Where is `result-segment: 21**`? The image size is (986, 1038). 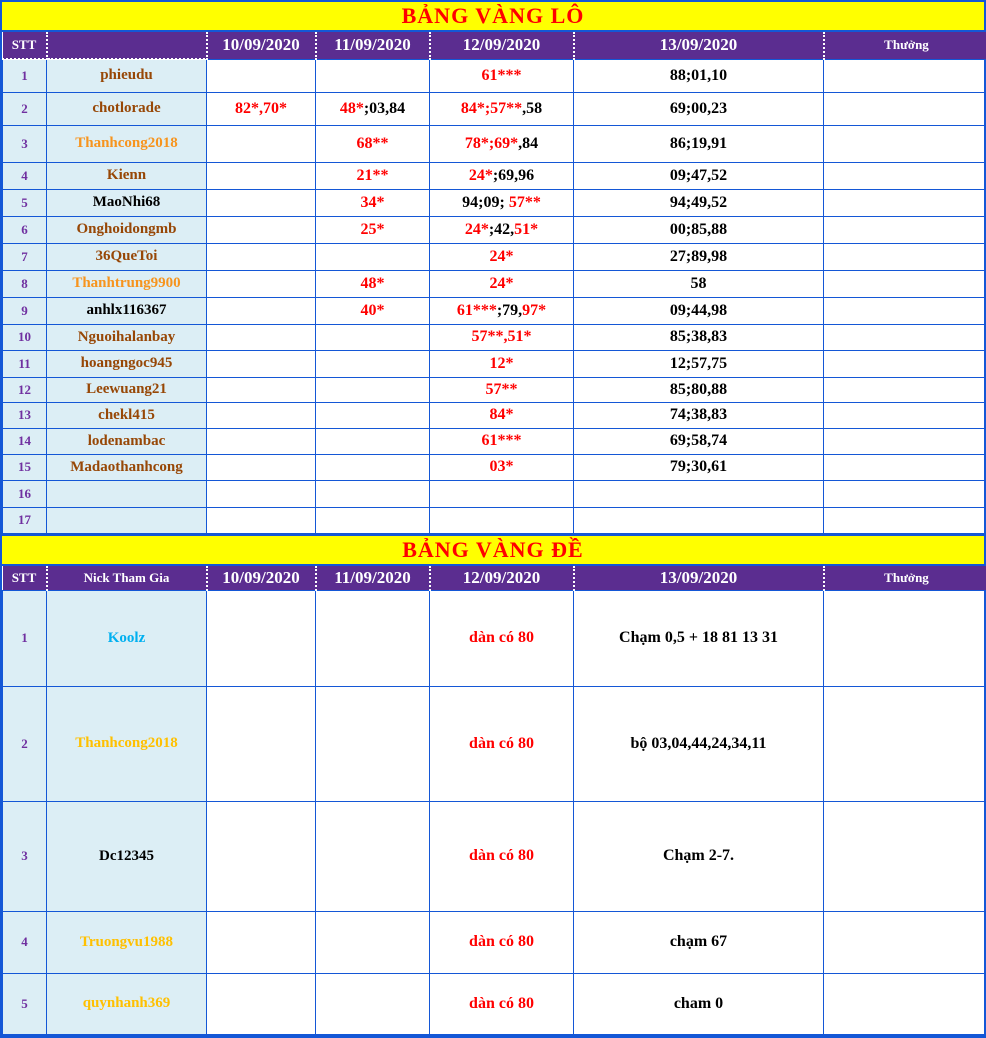 result-segment: 21** is located at coordinates (373, 175).